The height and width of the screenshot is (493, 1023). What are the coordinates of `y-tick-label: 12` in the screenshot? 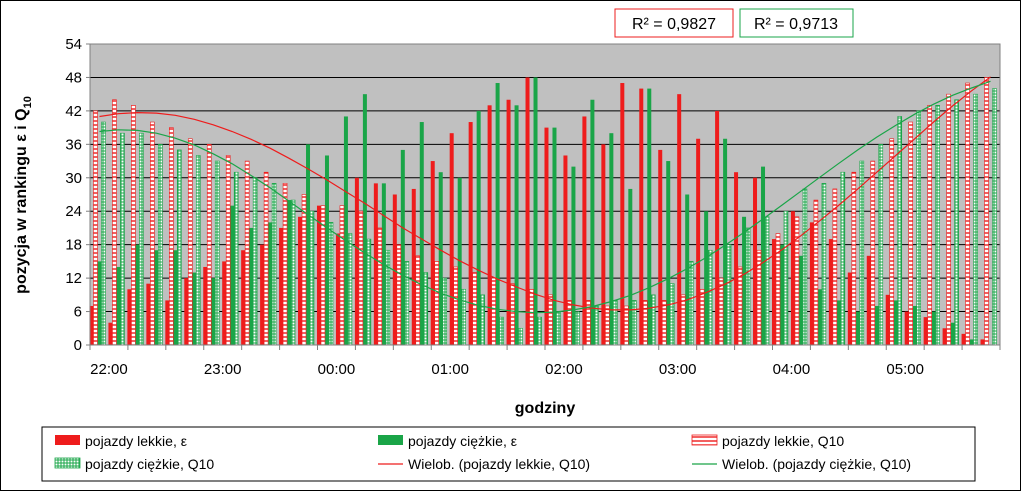 It's located at (73, 278).